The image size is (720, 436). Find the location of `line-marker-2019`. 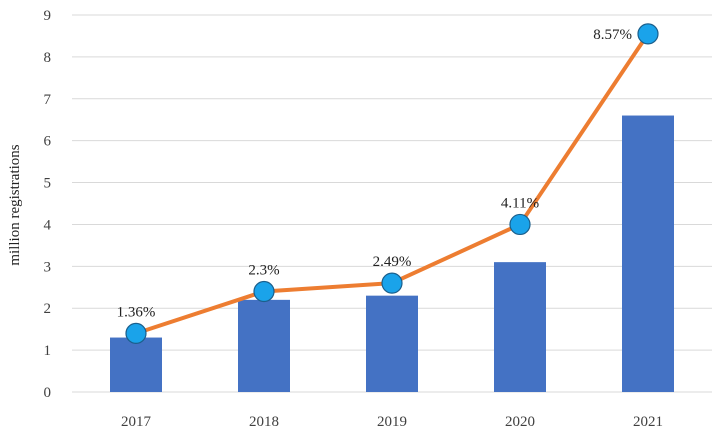

line-marker-2019 is located at coordinates (392, 283).